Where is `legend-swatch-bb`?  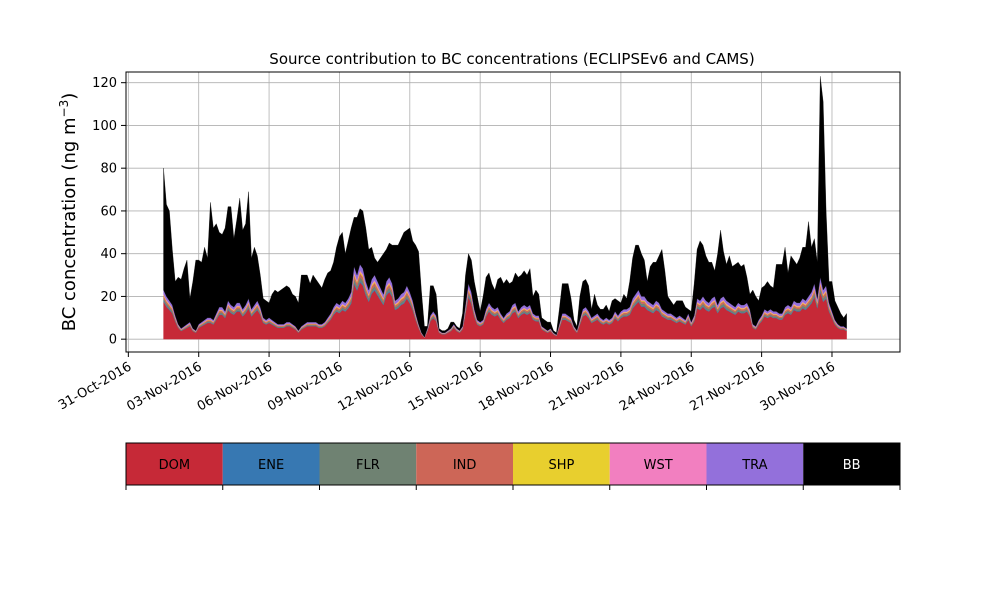 legend-swatch-bb is located at coordinates (851, 464).